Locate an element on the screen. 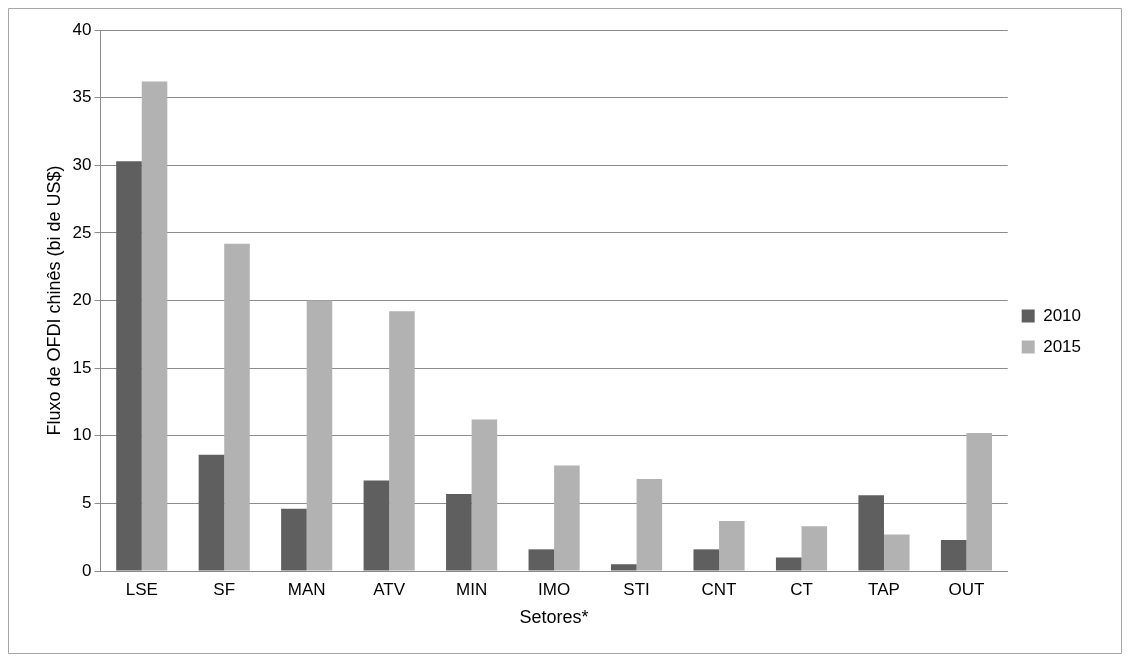  legend-label: 2015 is located at coordinates (1062, 346).